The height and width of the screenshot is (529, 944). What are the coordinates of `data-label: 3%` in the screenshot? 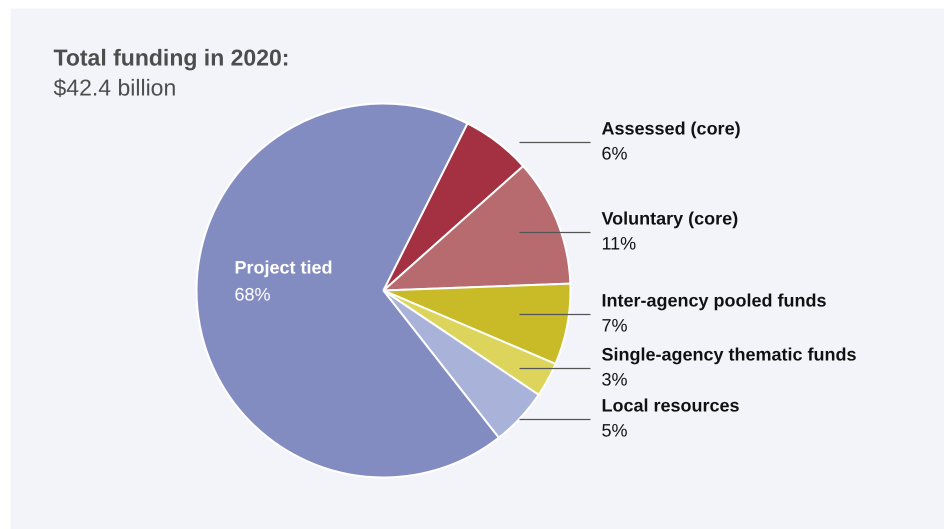 It's located at (615, 380).